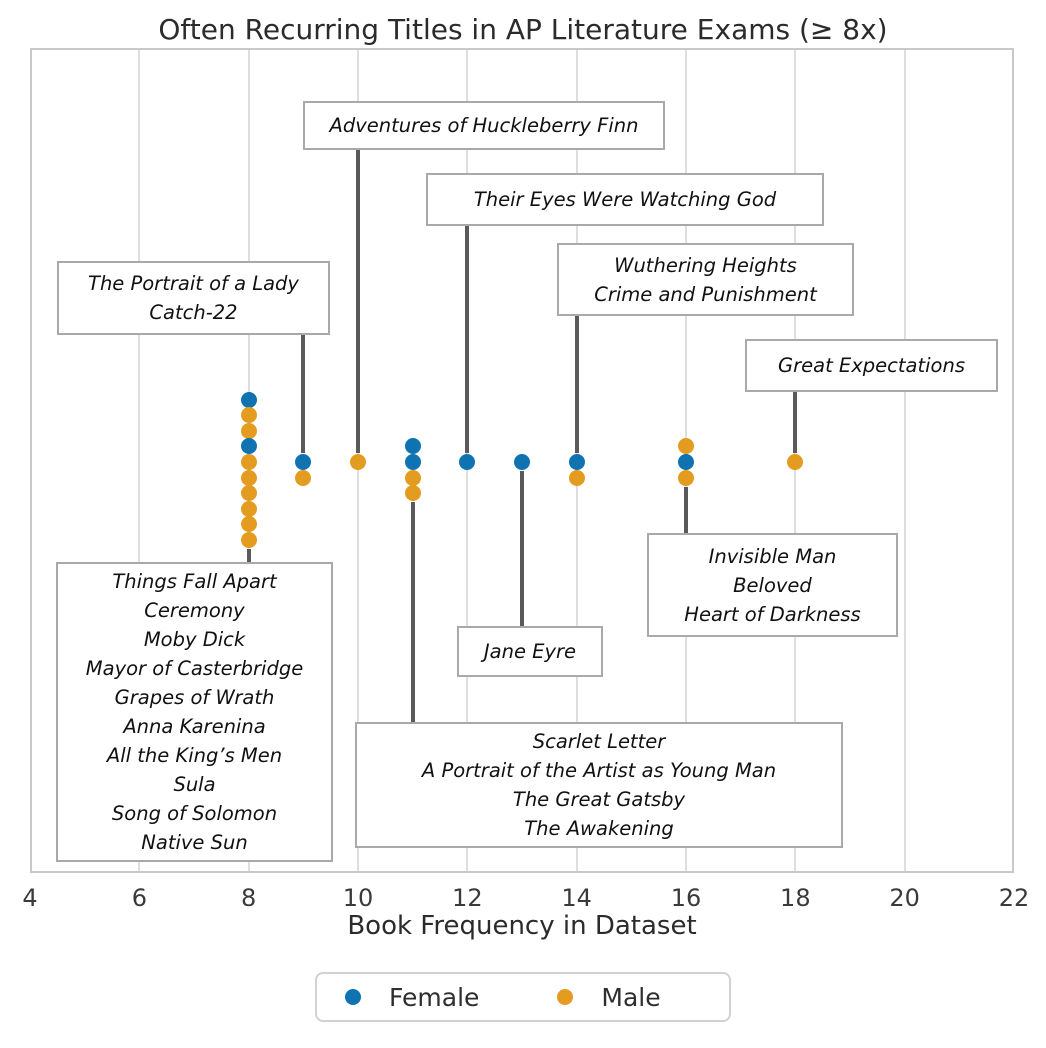  I want to click on annotation-title: Heart of Darkness, so click(772, 614).